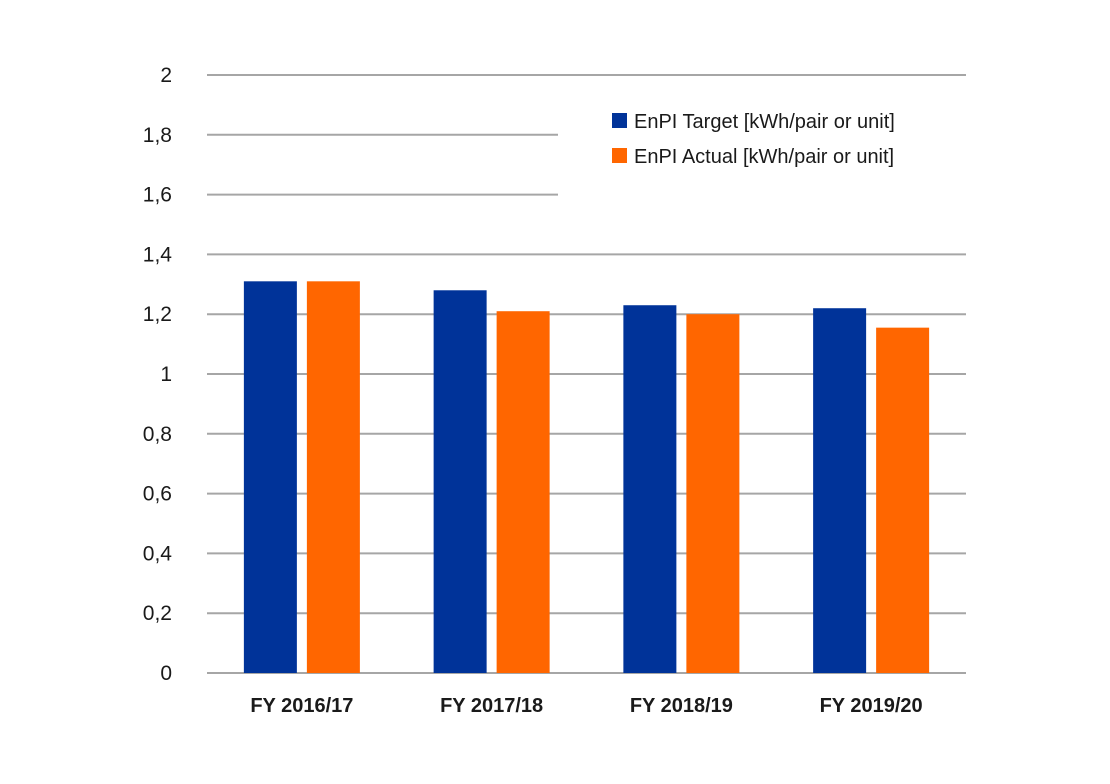 This screenshot has width=1110, height=784. I want to click on y-tick-label: 1,8, so click(157, 135).